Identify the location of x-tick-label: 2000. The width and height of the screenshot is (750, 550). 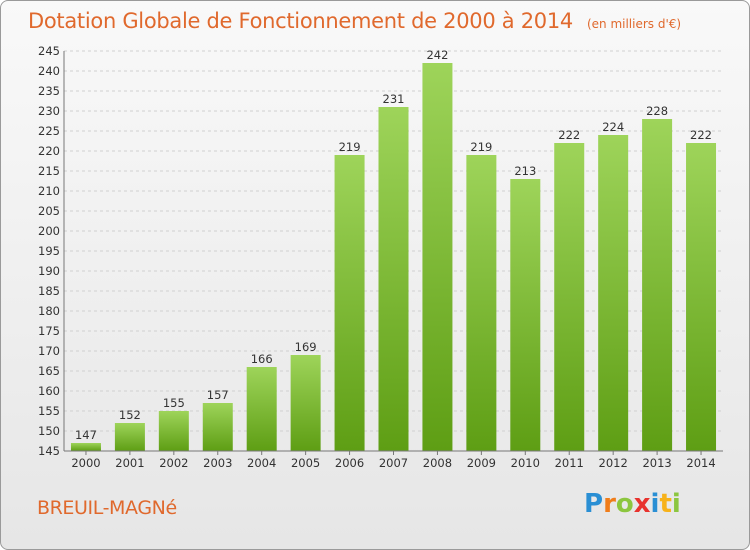
(85, 463).